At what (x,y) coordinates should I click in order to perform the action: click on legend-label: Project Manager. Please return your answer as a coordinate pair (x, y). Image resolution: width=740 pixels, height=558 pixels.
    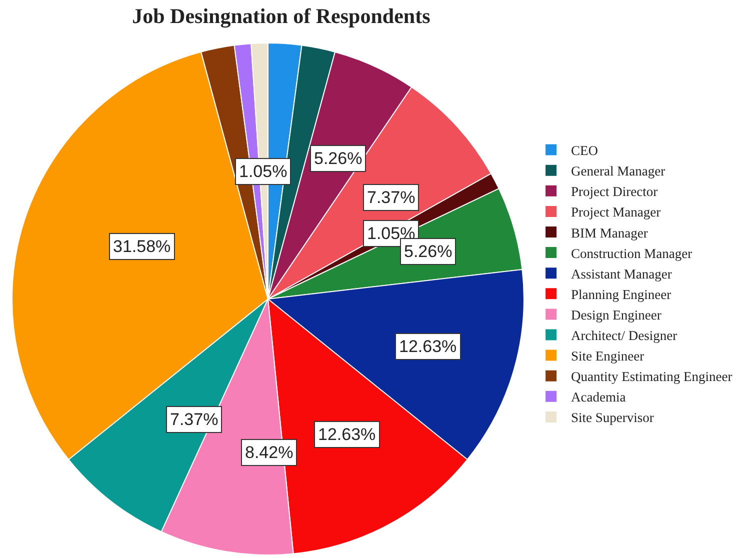
    Looking at the image, I should click on (616, 212).